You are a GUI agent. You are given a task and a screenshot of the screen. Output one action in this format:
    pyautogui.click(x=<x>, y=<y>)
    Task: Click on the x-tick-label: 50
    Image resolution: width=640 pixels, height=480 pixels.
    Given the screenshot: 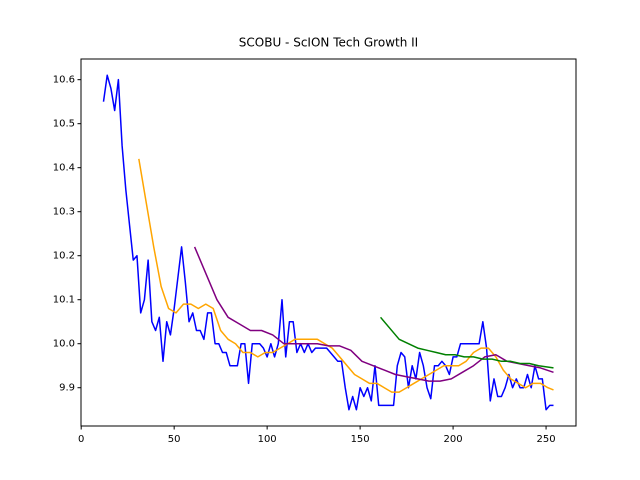 What is the action you would take?
    pyautogui.click(x=174, y=439)
    